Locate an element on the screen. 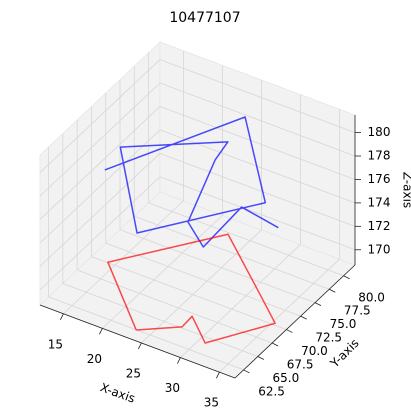 The image size is (411, 420). chart-title: 10477107 is located at coordinates (204, 18).